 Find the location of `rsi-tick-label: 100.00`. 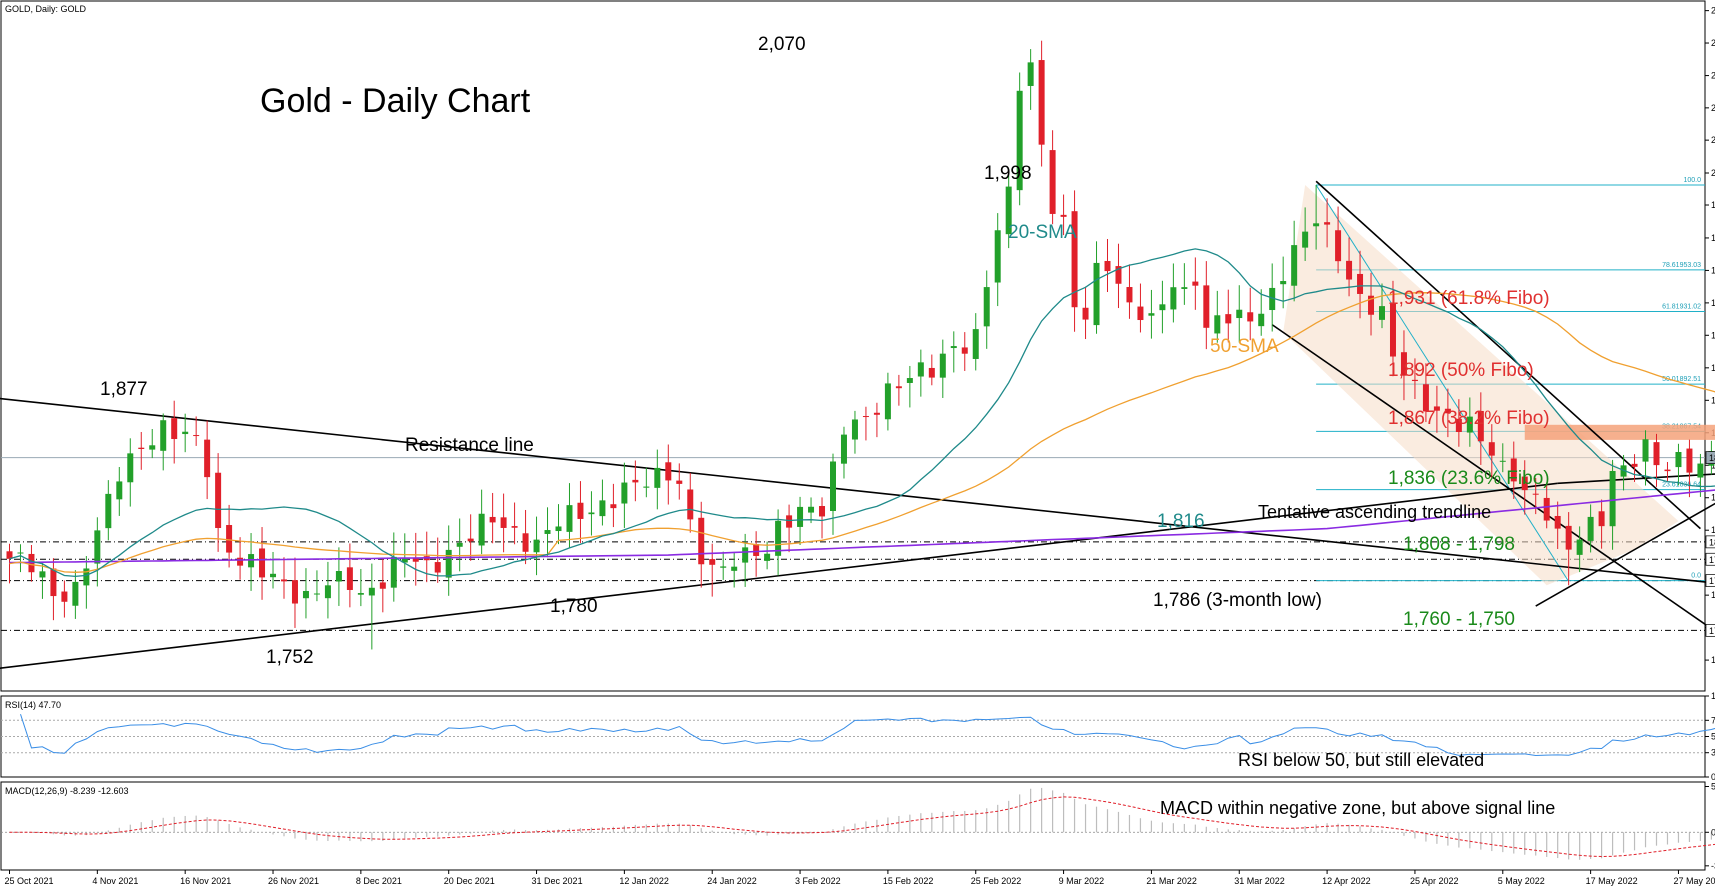

rsi-tick-label: 100.00 is located at coordinates (1713, 696).